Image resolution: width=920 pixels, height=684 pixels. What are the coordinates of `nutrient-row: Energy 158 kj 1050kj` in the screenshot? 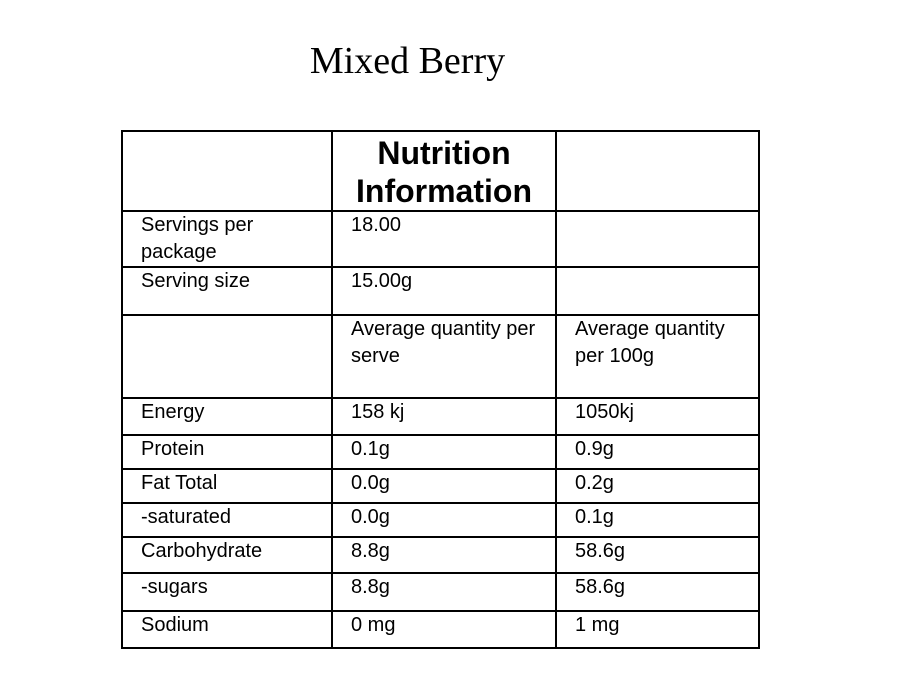 It's located at (440, 416).